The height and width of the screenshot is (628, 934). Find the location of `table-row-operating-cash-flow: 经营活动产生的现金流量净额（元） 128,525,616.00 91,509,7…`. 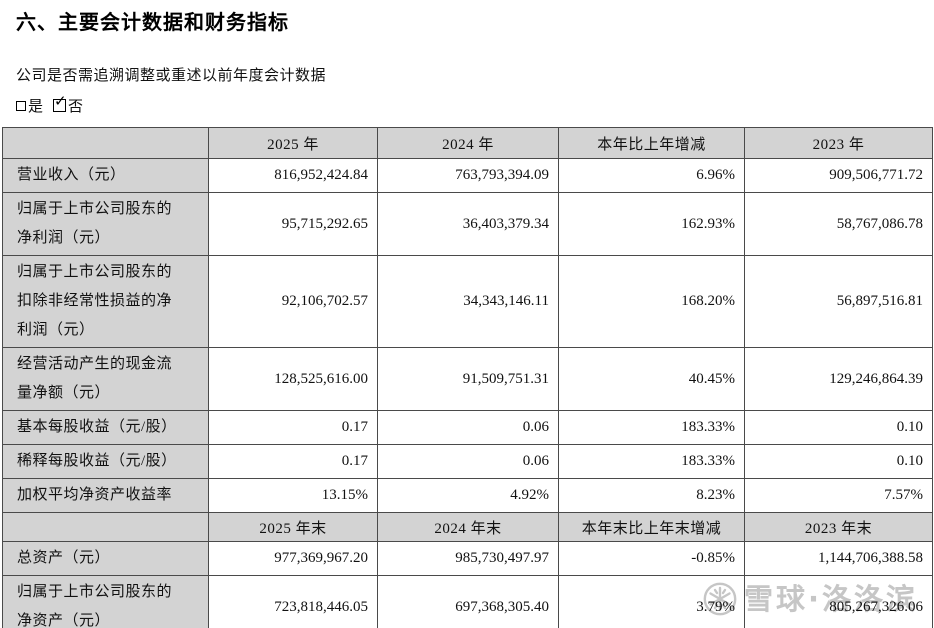

table-row-operating-cash-flow: 经营活动产生的现金流量净额（元） 128,525,616.00 91,509,7… is located at coordinates (467, 379).